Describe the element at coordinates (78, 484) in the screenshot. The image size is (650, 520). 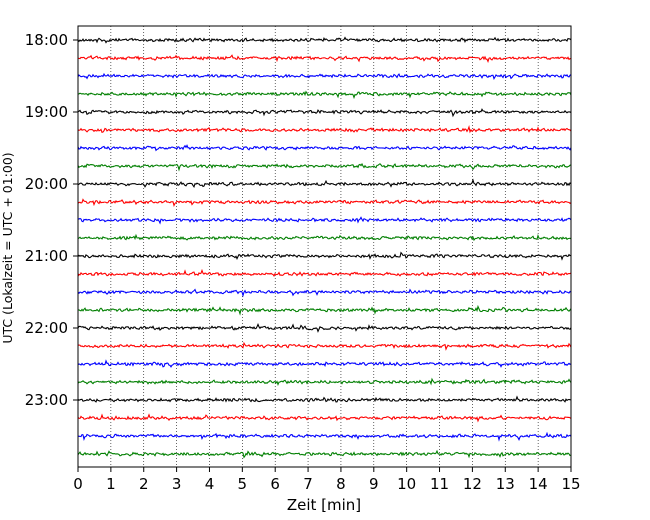
I see `x-tick-label: 0` at that location.